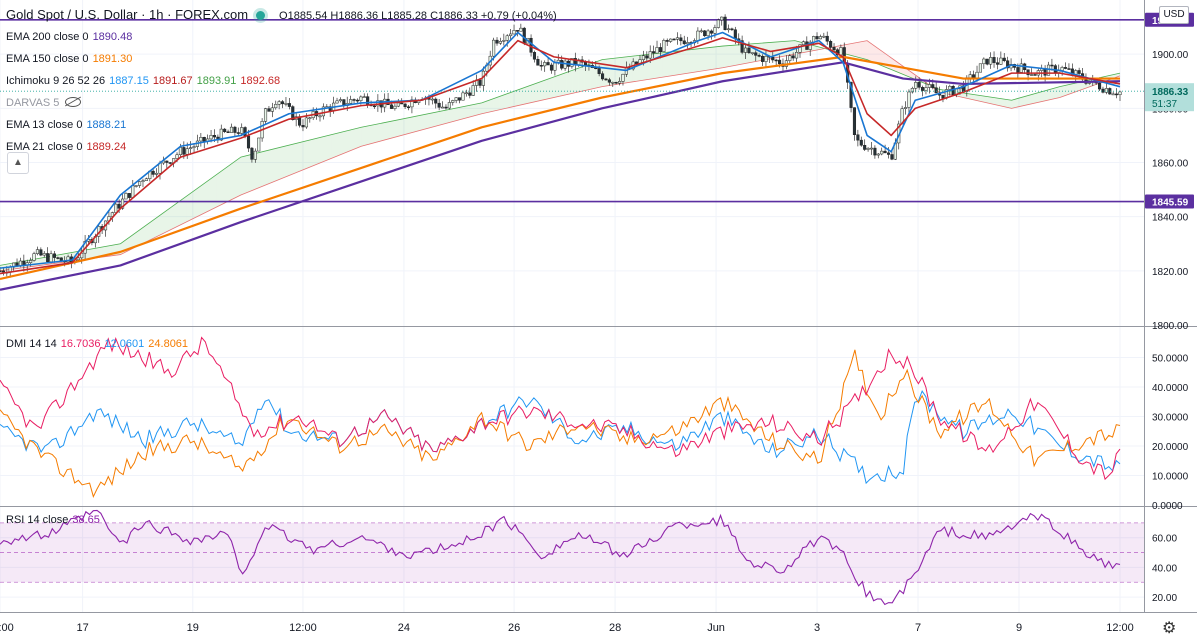 This screenshot has height=643, width=1197. Describe the element at coordinates (18, 163) in the screenshot. I see `collapse-legend-button: ▲` at that location.